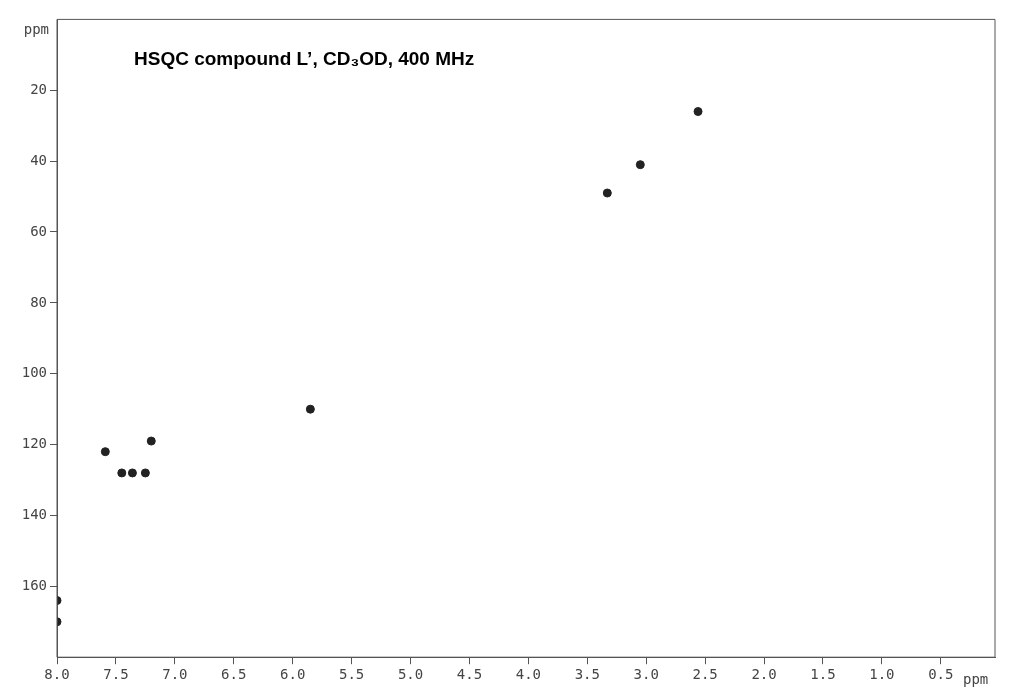  I want to click on y-axis-title: ppm, so click(36, 29).